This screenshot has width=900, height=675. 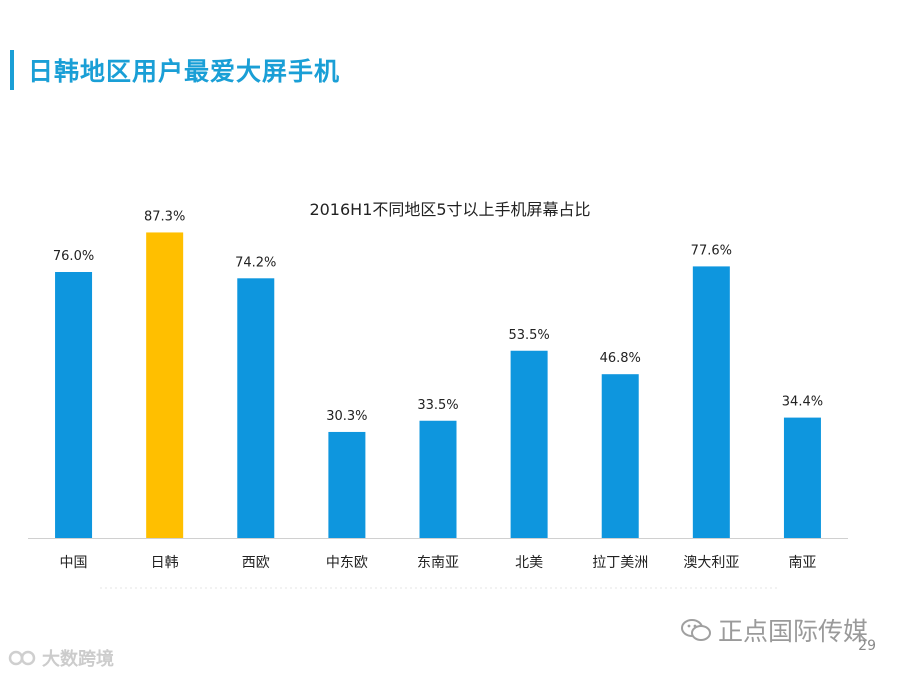 I want to click on x-tick-label-1: 中国, so click(x=74, y=563).